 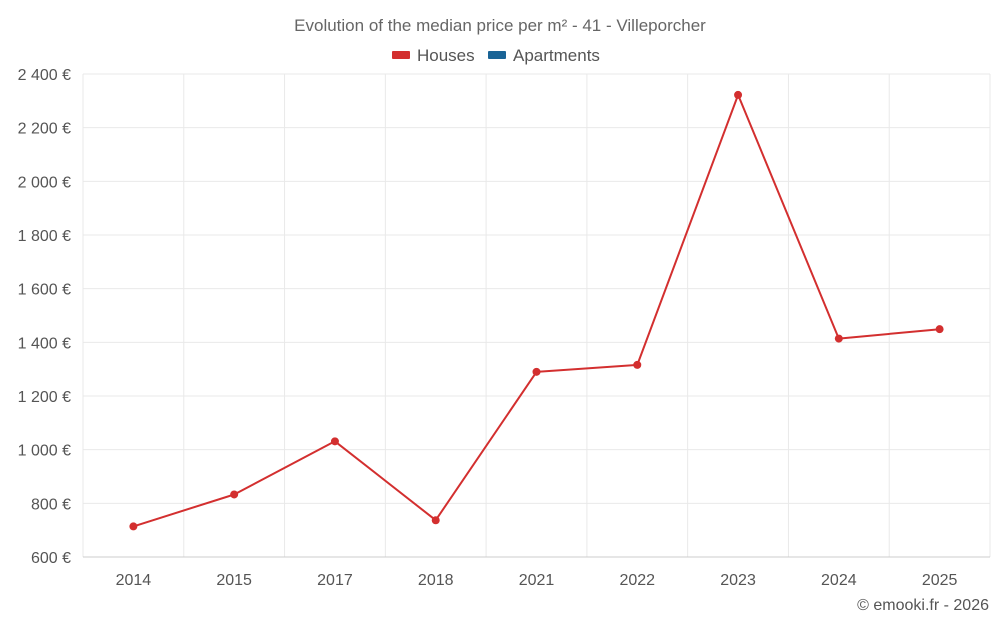 What do you see at coordinates (51, 504) in the screenshot?
I see `y-tick-label: 800 €` at bounding box center [51, 504].